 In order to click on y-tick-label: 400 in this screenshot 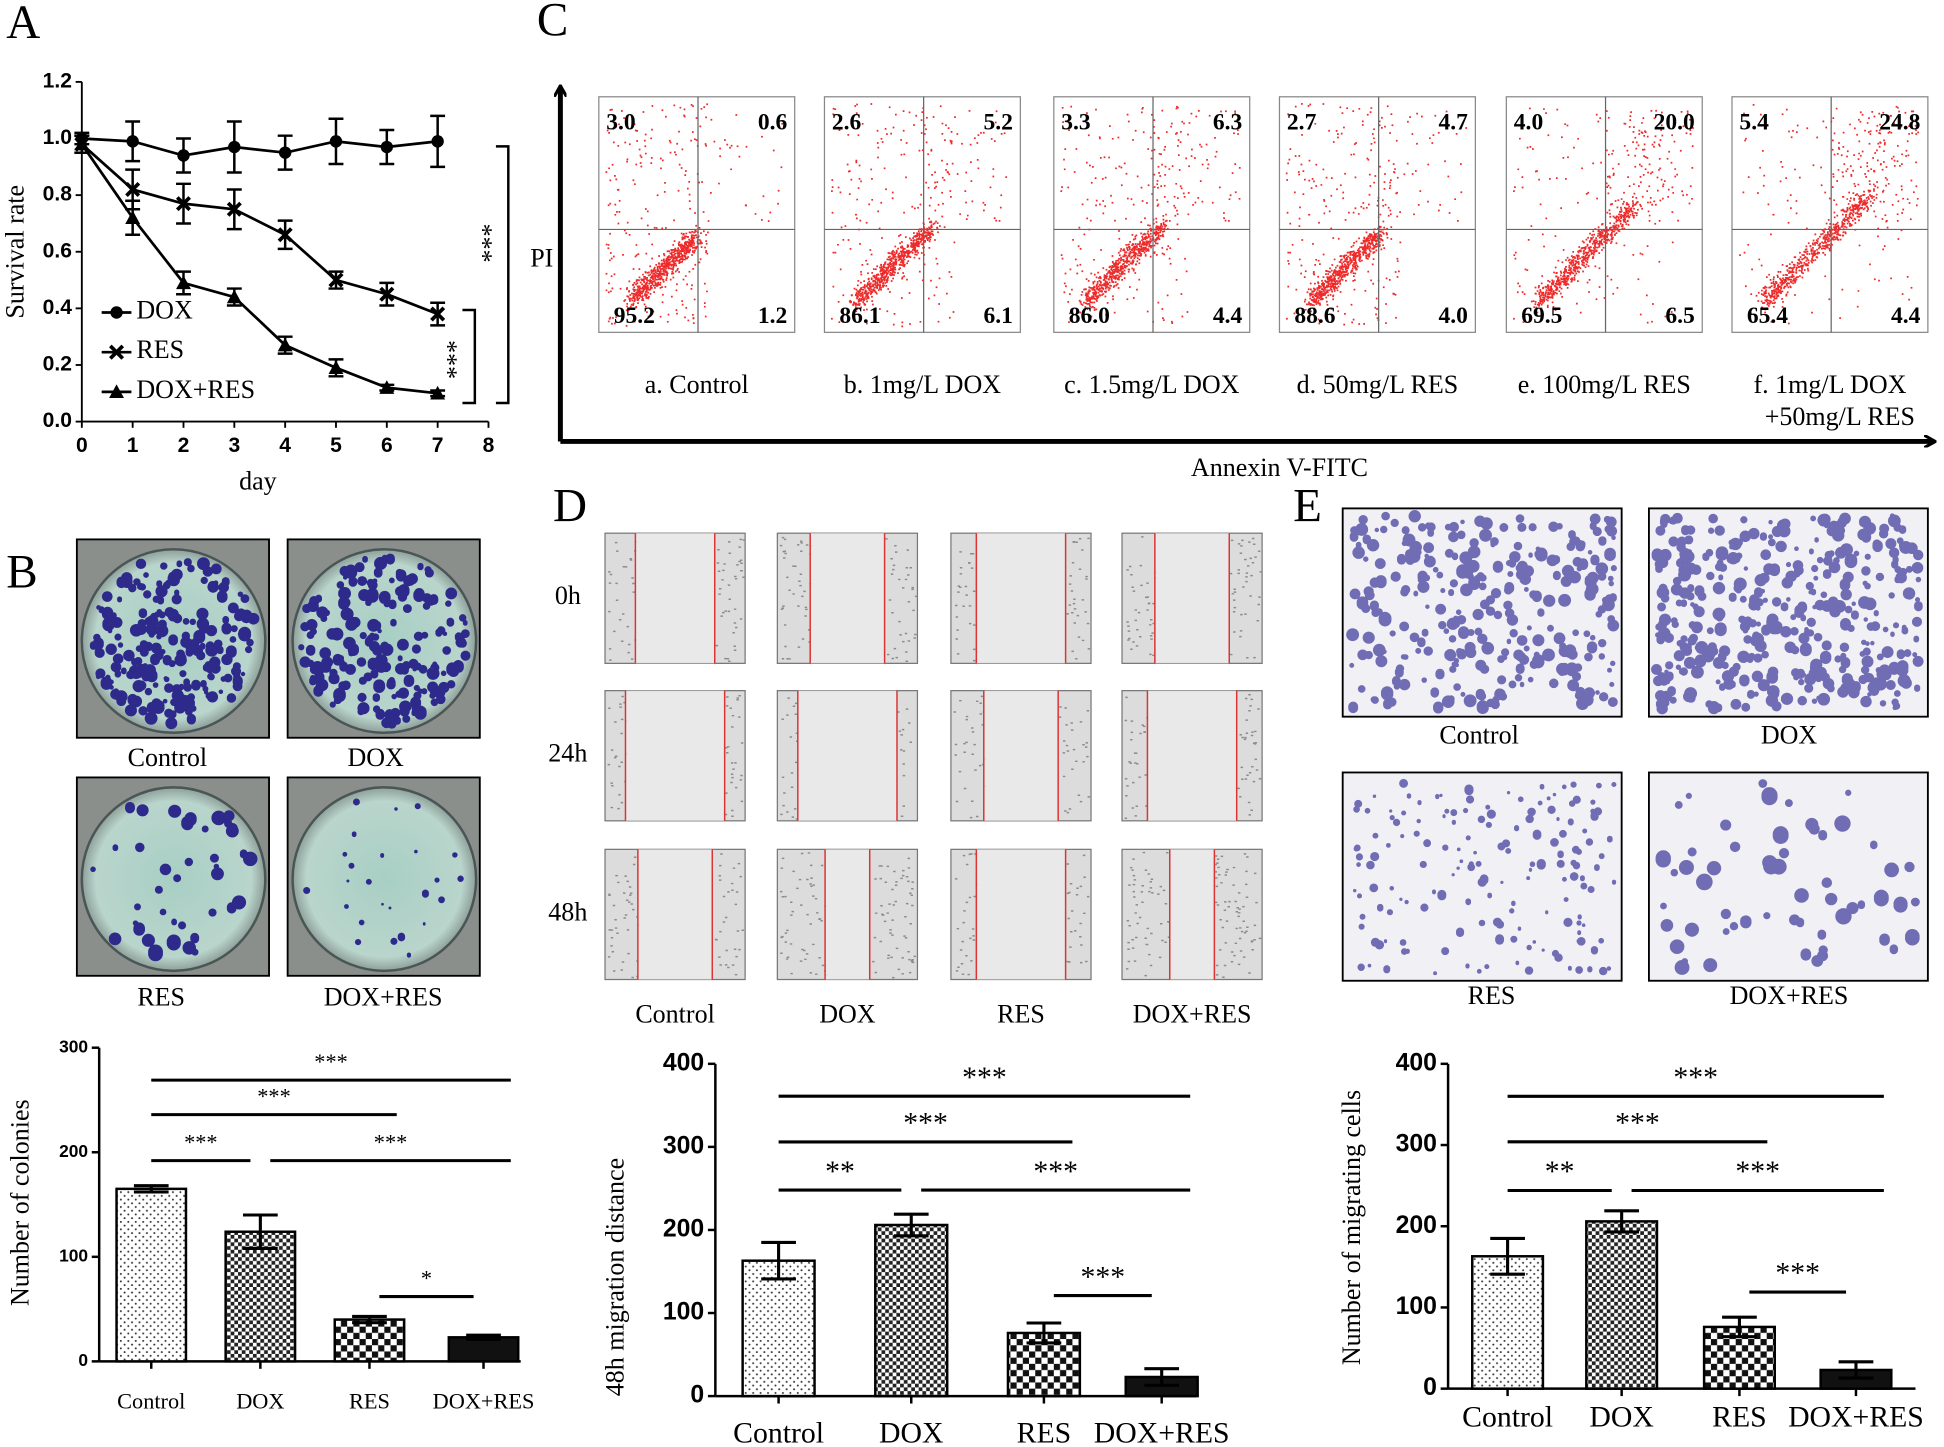, I will do `click(683, 1062)`.